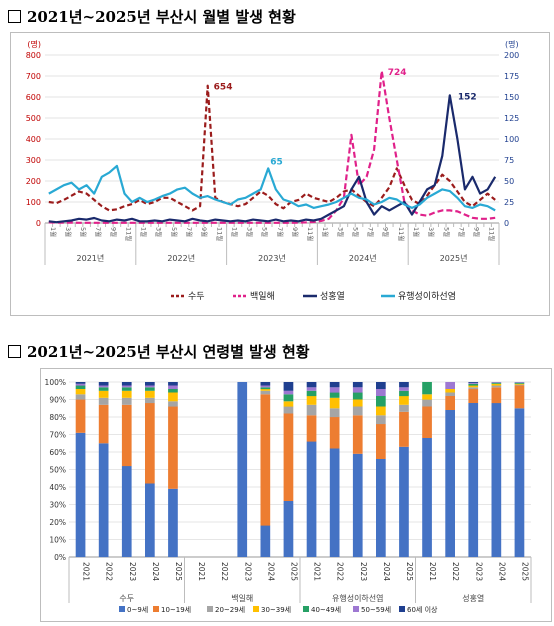 Image resolution: width=554 pixels, height=626 pixels. I want to click on y-tick-label: 10%, so click(57, 540).